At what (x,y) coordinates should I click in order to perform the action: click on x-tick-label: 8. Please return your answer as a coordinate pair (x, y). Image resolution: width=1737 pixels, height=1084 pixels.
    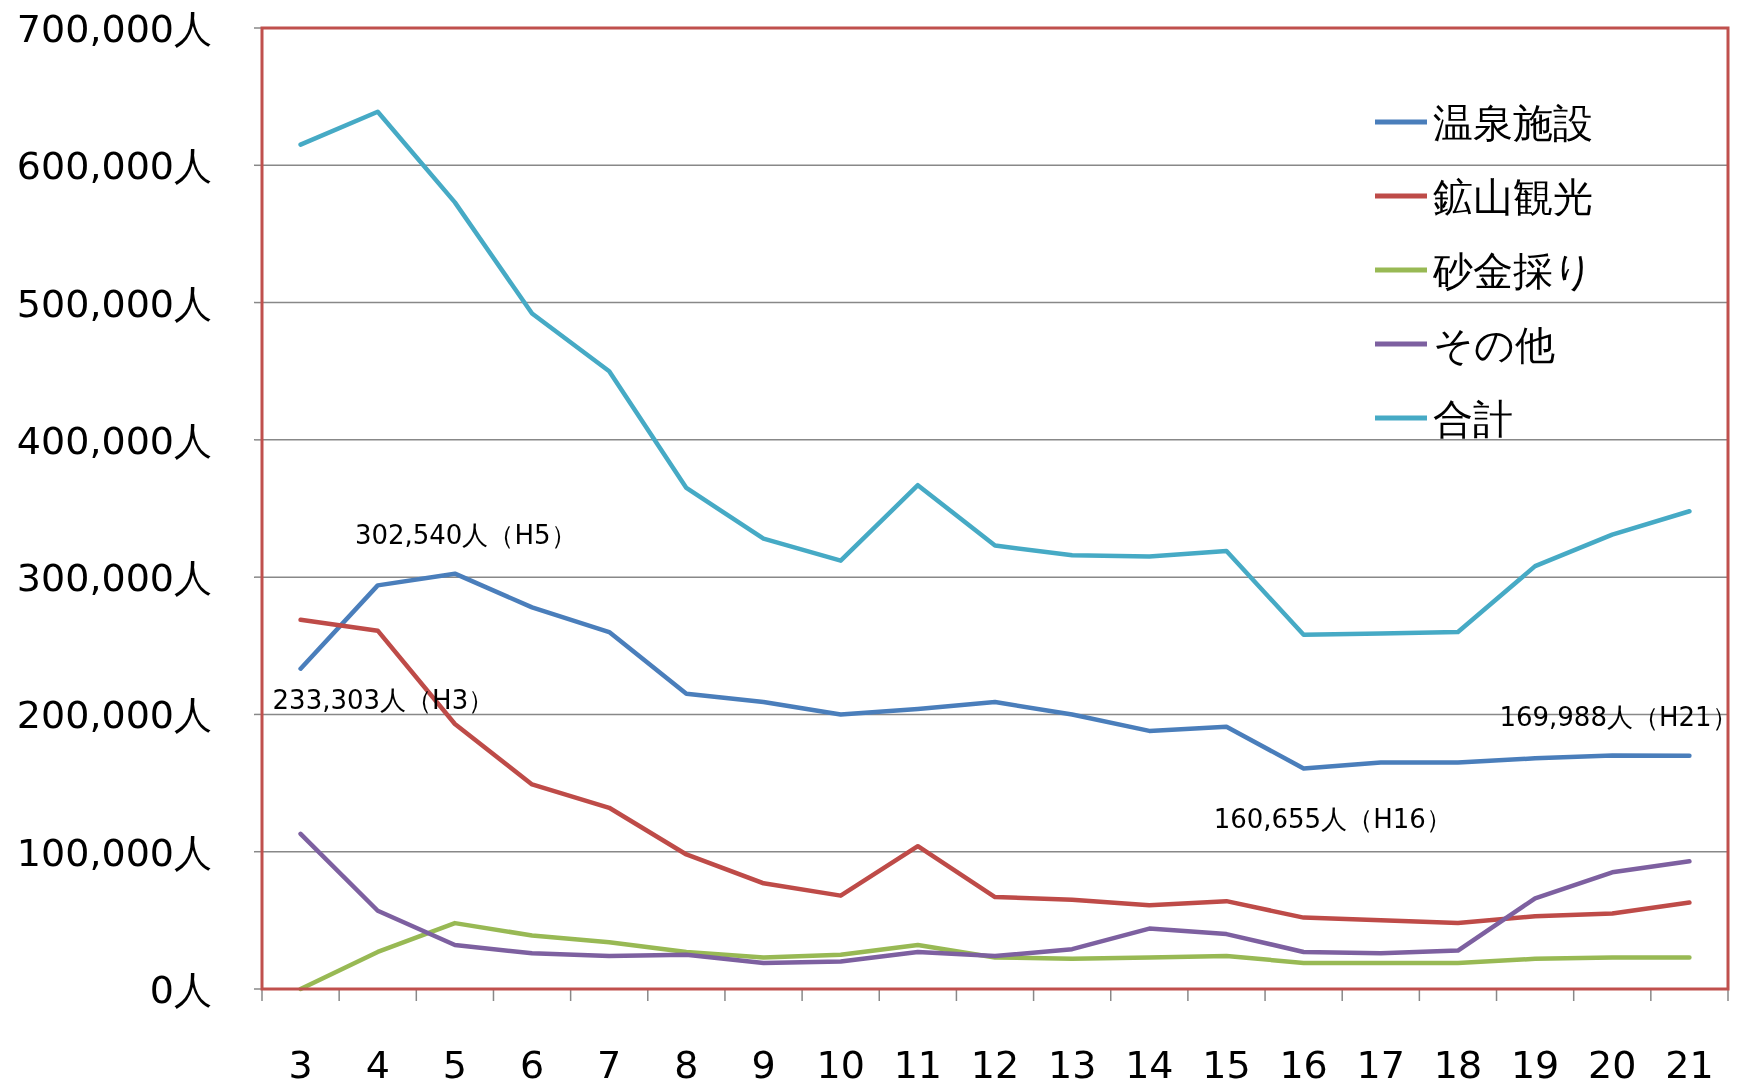
    Looking at the image, I should click on (686, 1063).